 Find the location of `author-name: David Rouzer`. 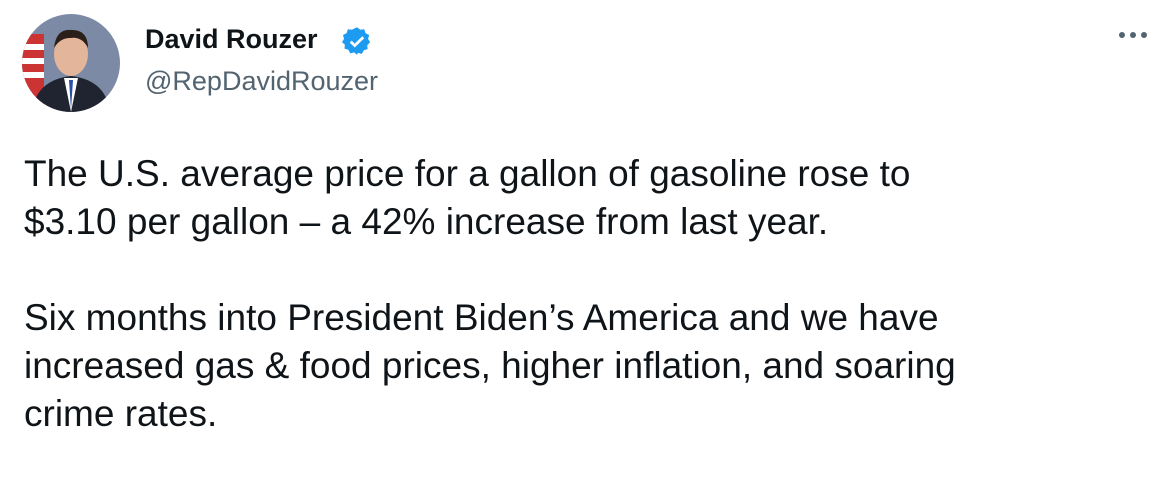

author-name: David Rouzer is located at coordinates (231, 39).